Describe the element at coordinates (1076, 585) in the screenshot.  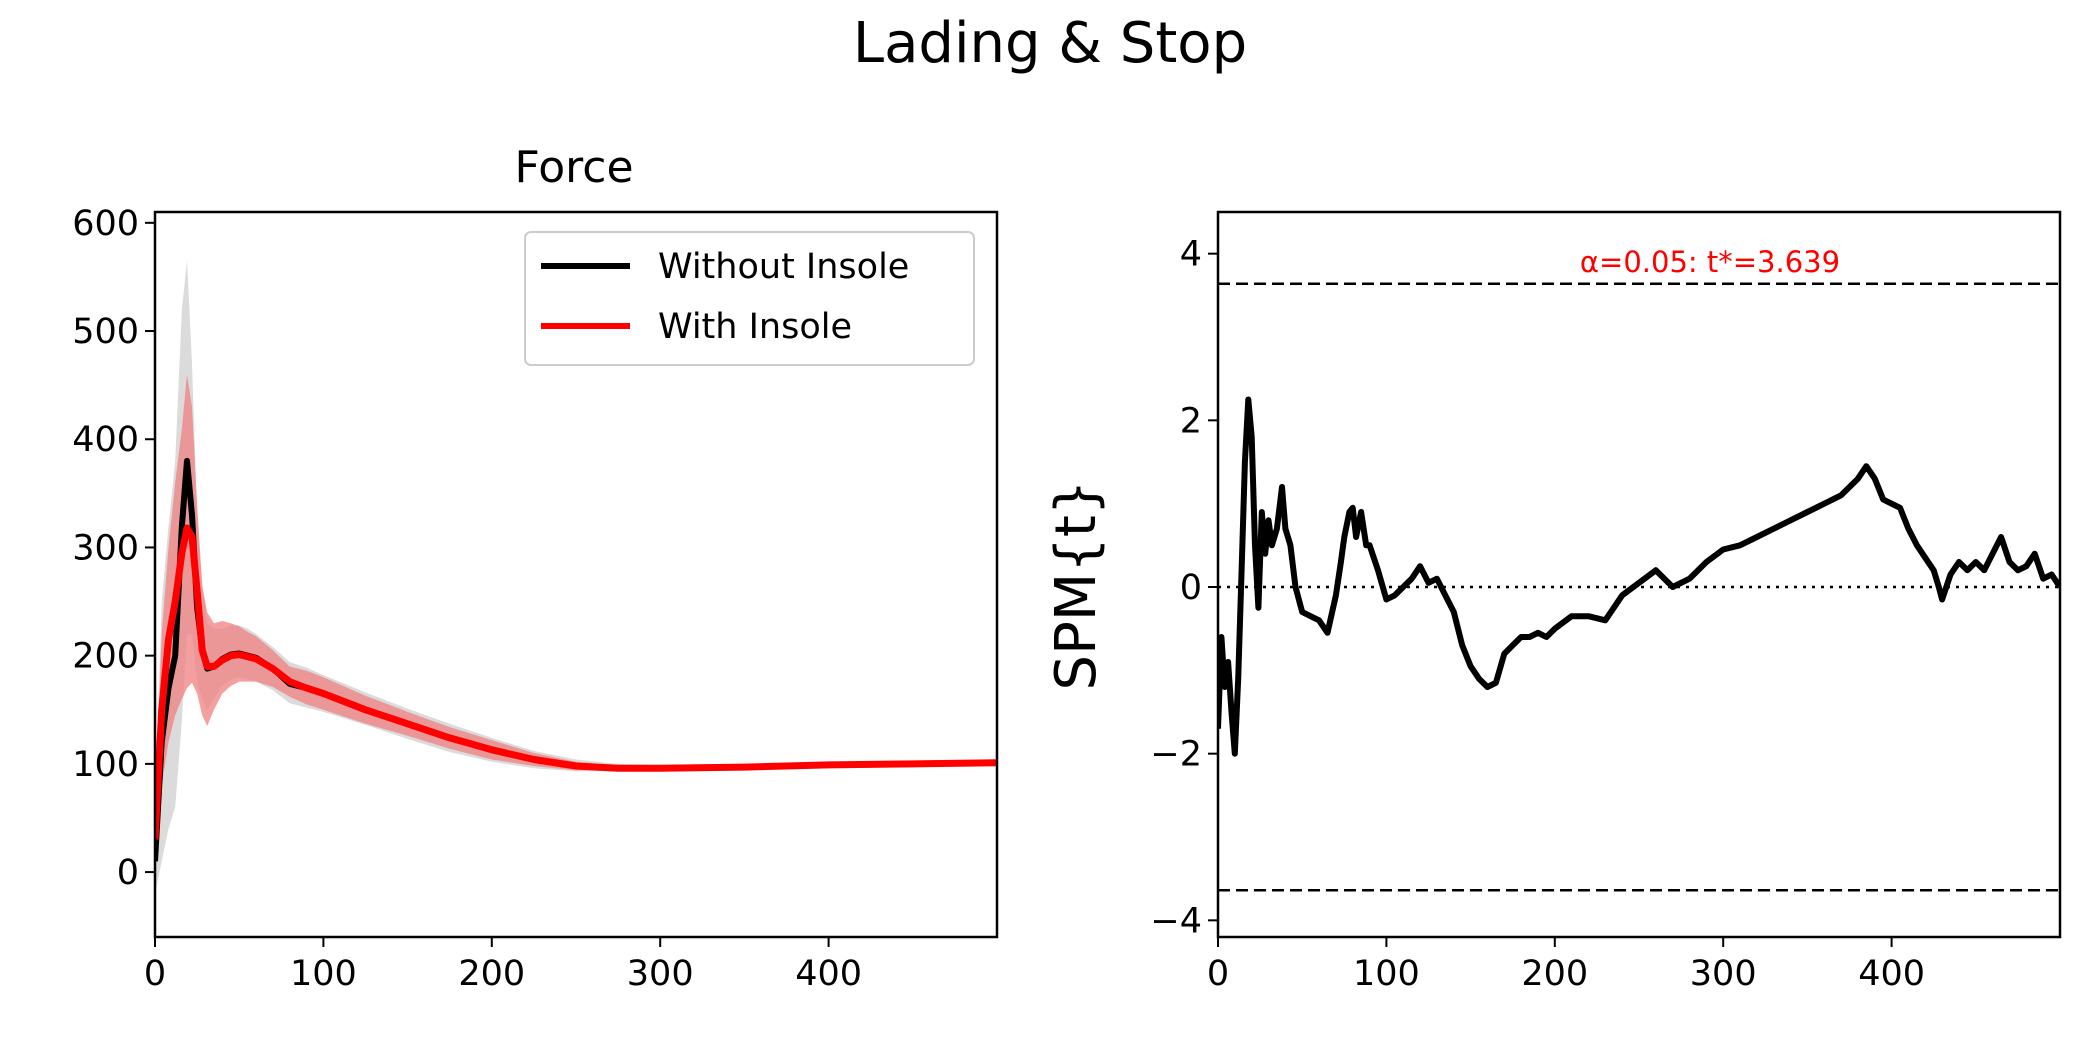
I see `spm-y-axis-label: SPM{t}` at that location.